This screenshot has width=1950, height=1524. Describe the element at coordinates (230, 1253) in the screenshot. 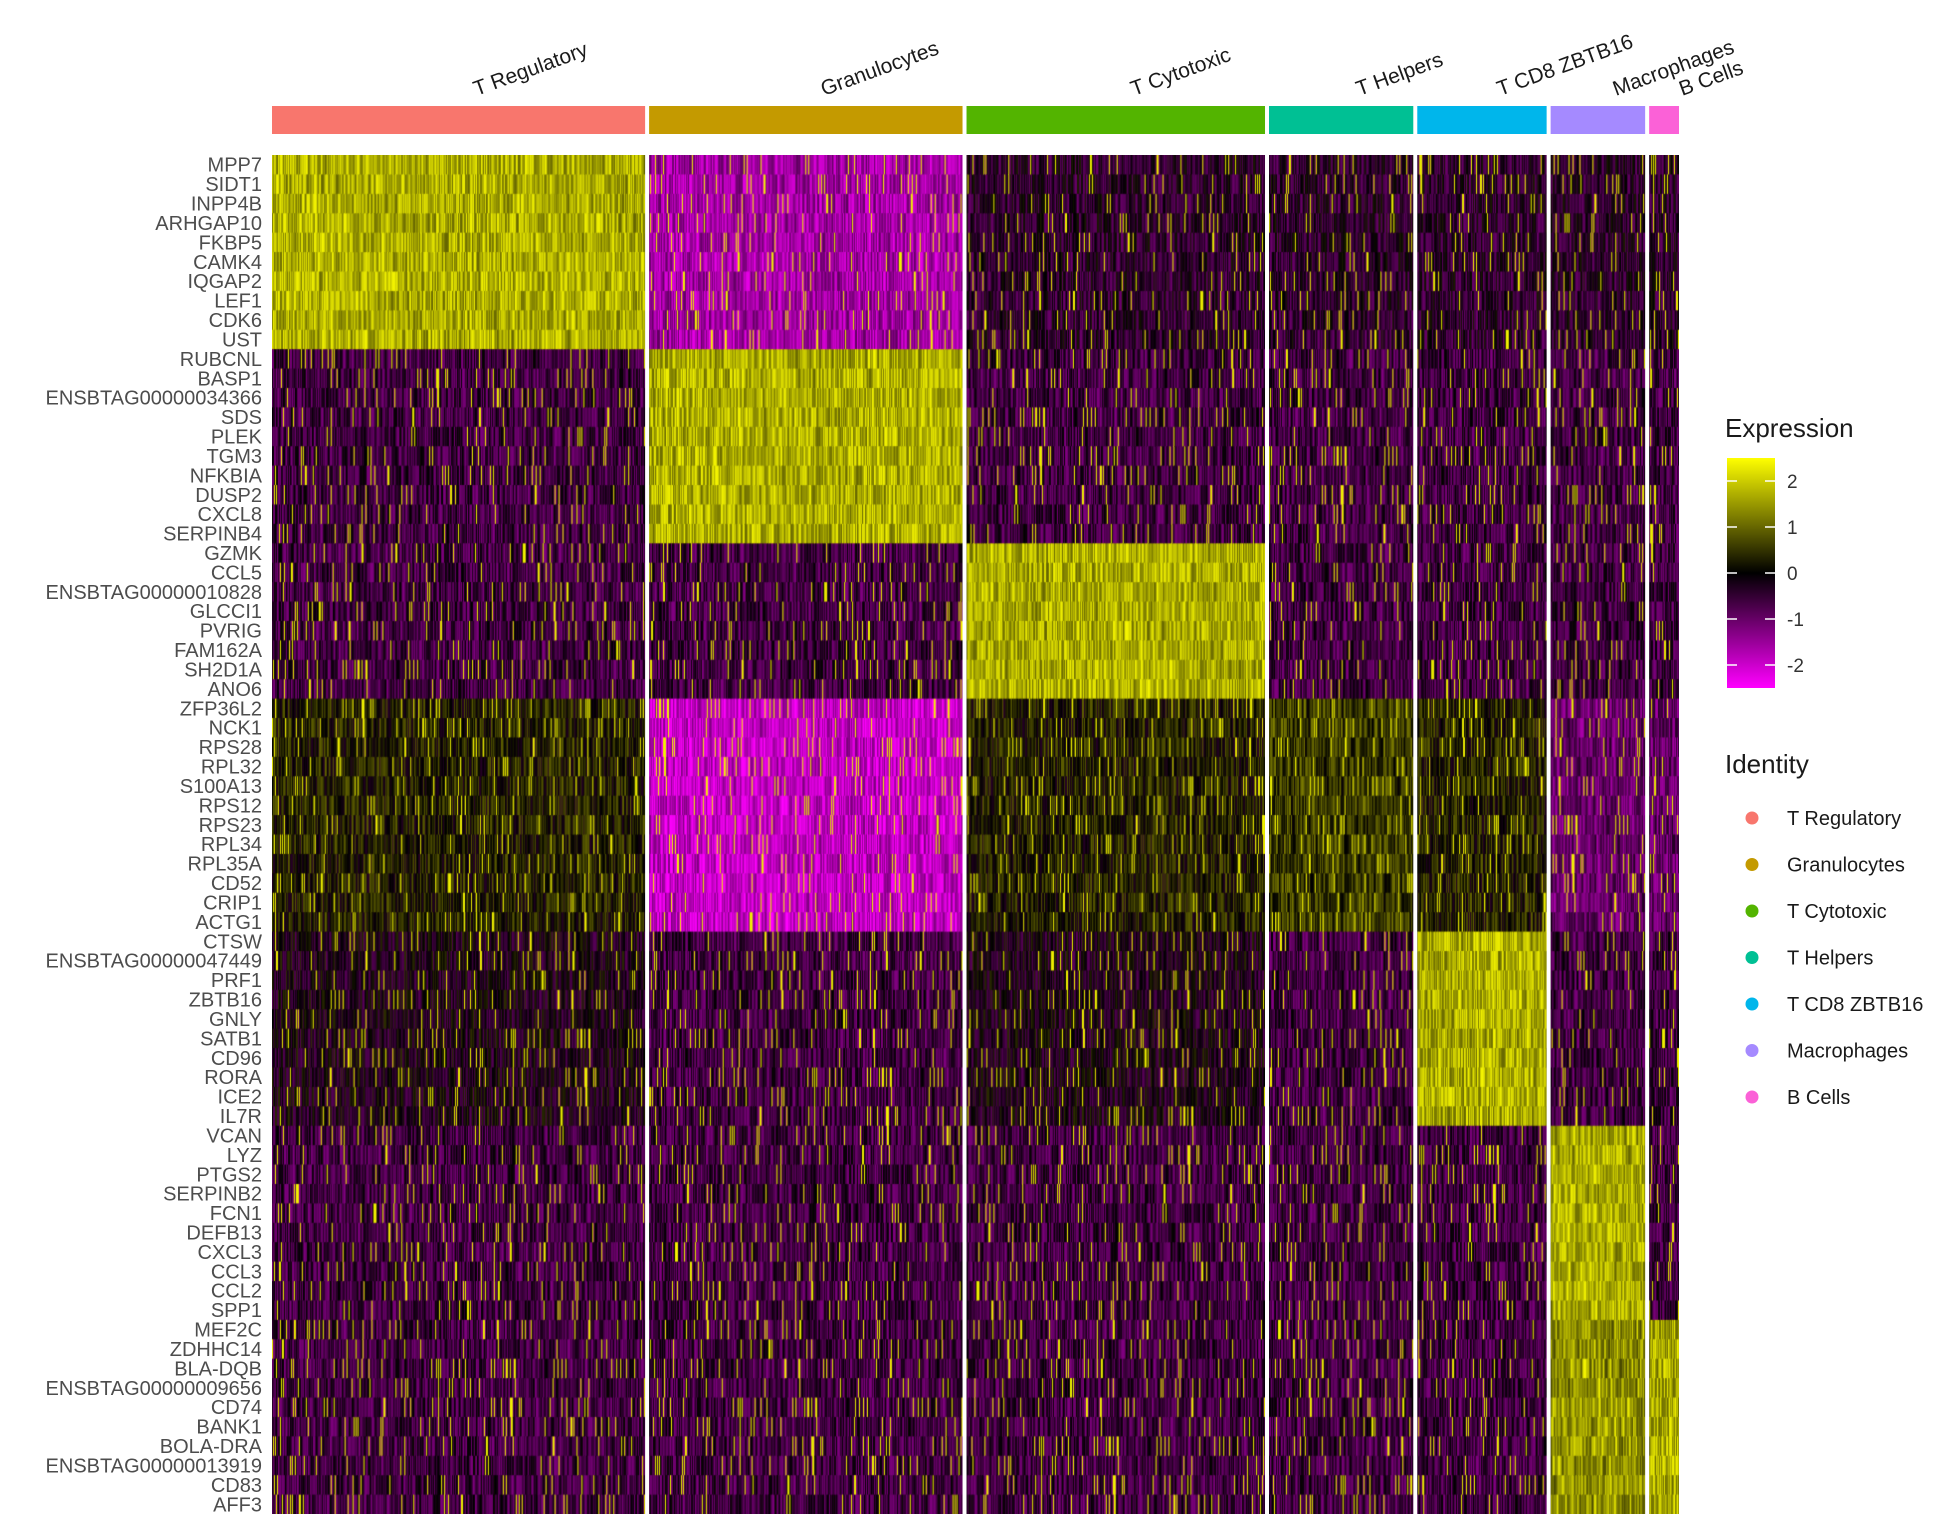

I see `gene-label-cxcl3: CXCL3` at that location.